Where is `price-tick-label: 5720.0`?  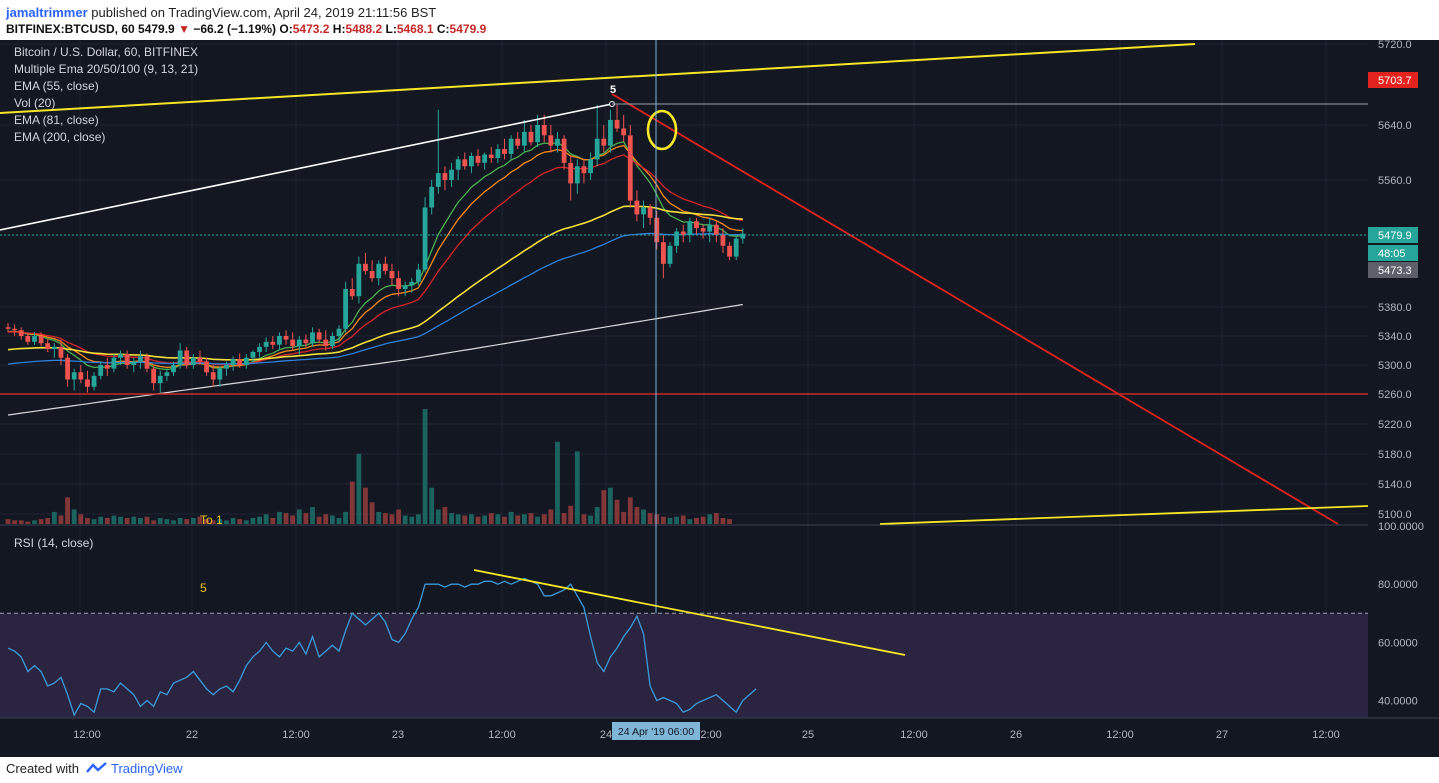
price-tick-label: 5720.0 is located at coordinates (1395, 45).